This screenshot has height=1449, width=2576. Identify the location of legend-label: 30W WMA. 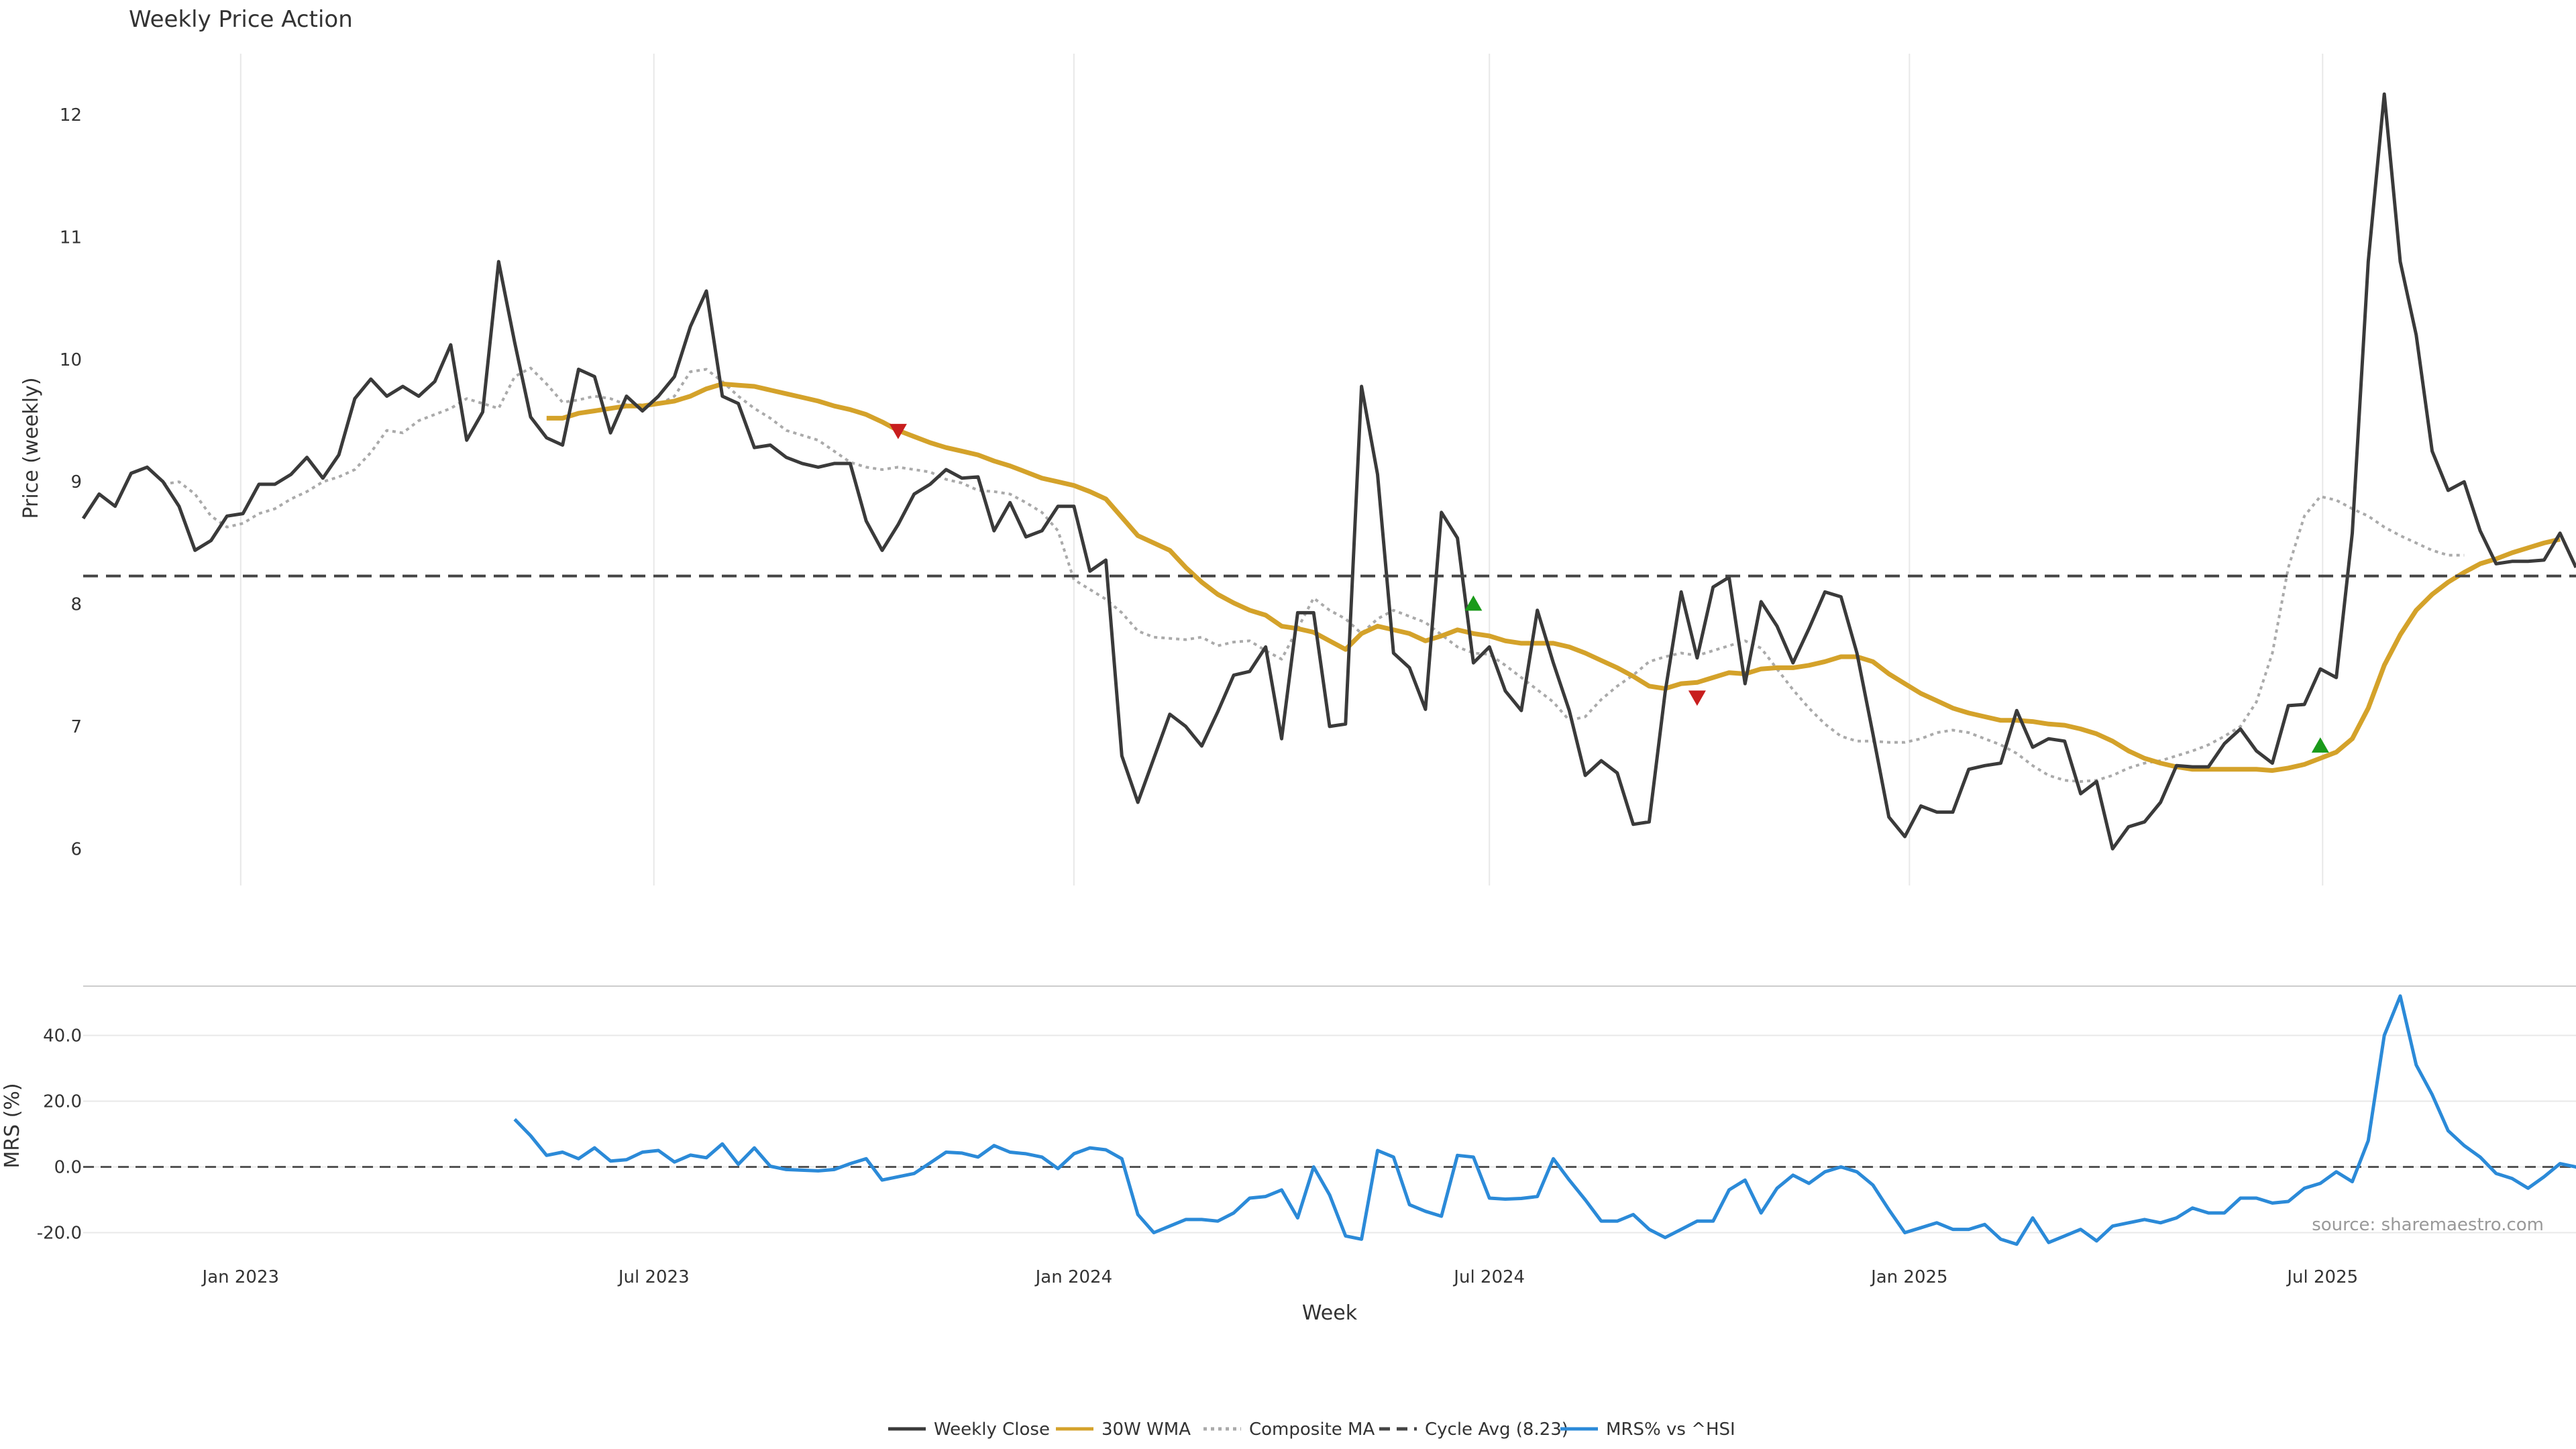
(1146, 1429).